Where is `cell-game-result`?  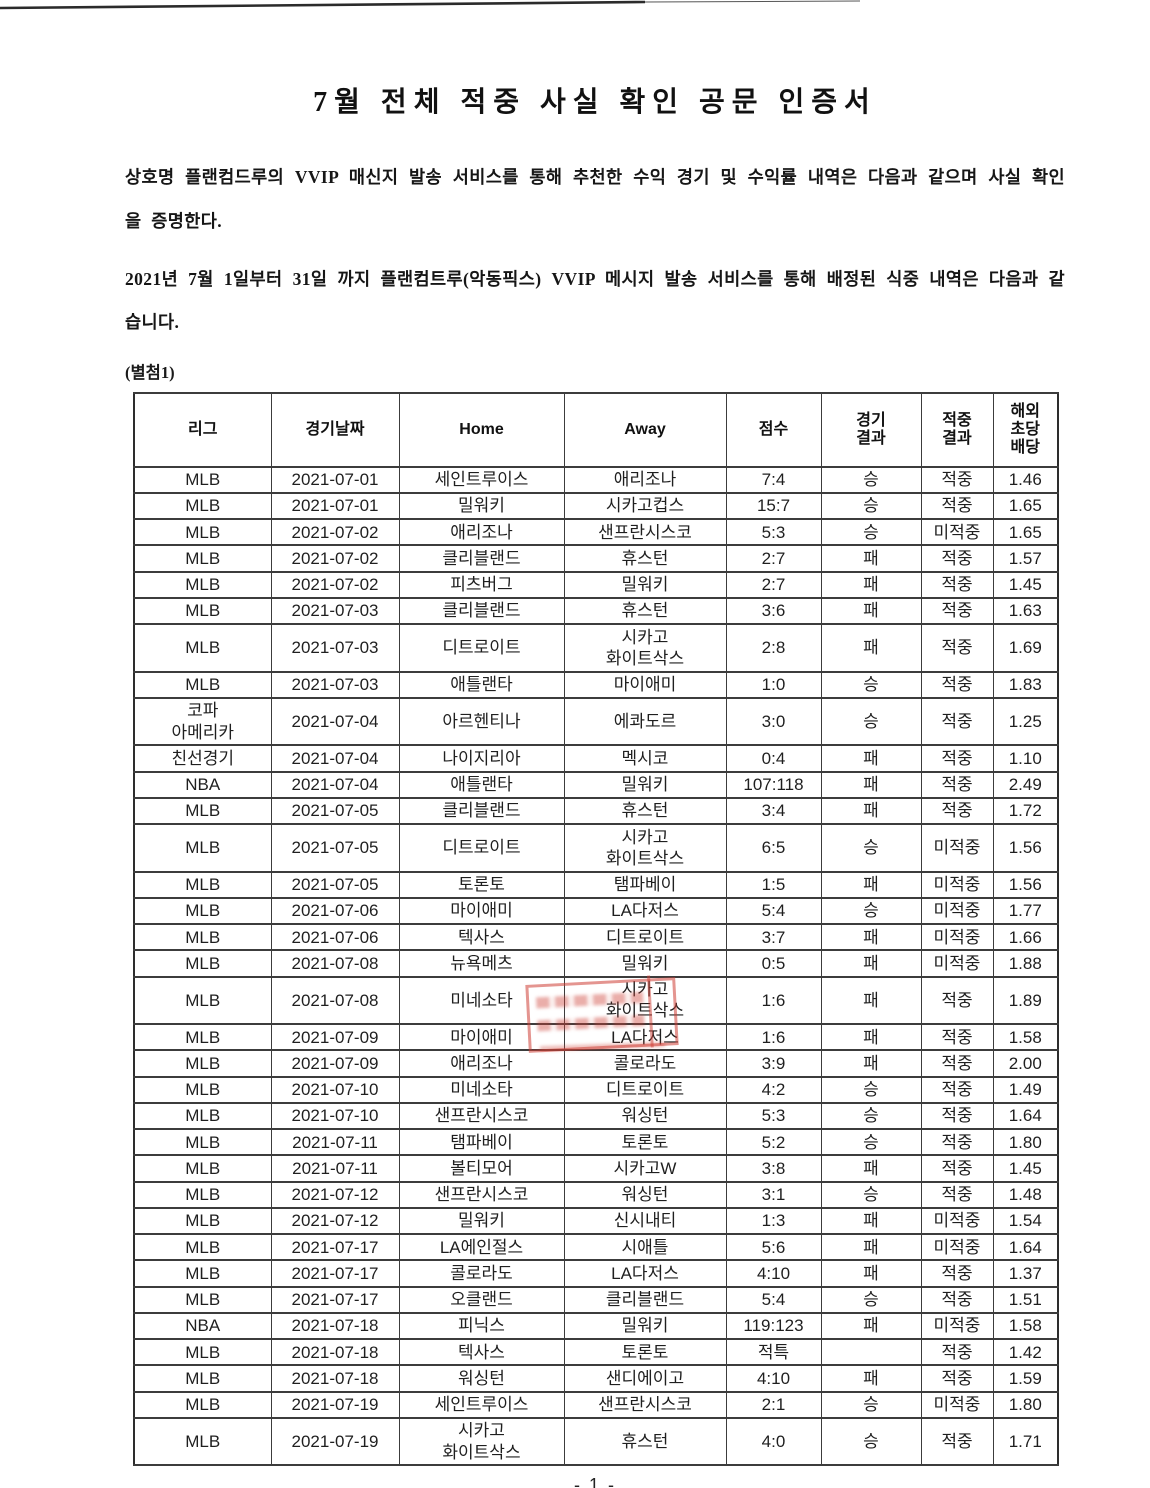 cell-game-result is located at coordinates (871, 1352).